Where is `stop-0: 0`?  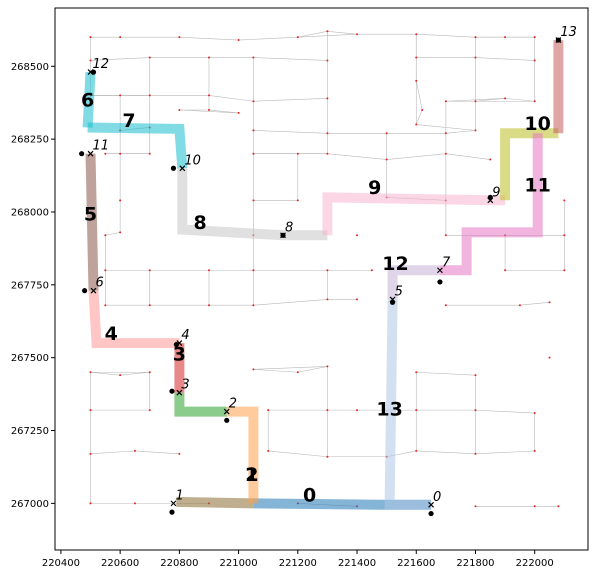 stop-0: 0 is located at coordinates (434, 503).